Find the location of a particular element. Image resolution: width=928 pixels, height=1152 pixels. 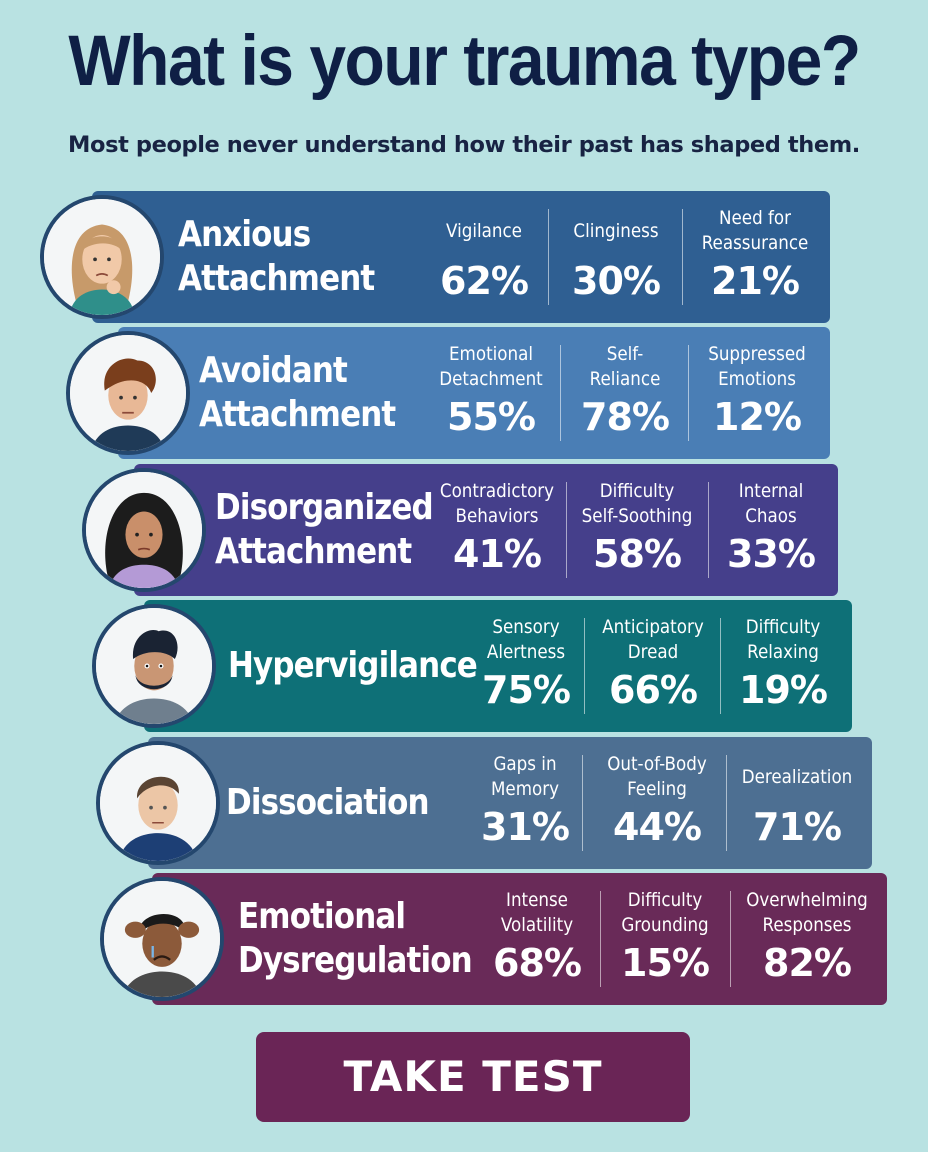

distressed-person-illustration is located at coordinates (162, 939).